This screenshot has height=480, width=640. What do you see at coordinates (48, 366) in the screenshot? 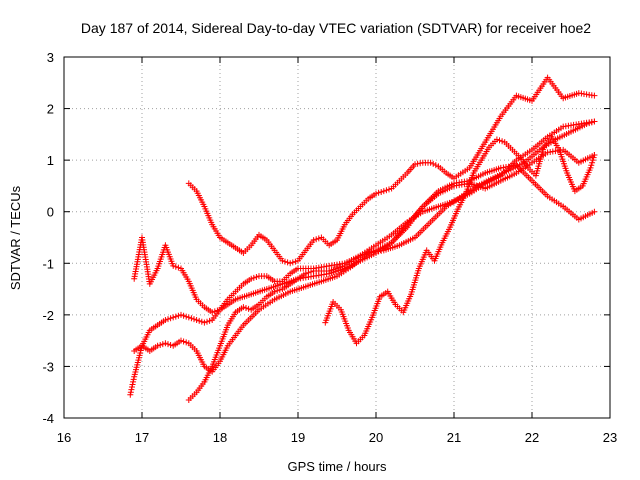
I see `y-tick-label: -3` at bounding box center [48, 366].